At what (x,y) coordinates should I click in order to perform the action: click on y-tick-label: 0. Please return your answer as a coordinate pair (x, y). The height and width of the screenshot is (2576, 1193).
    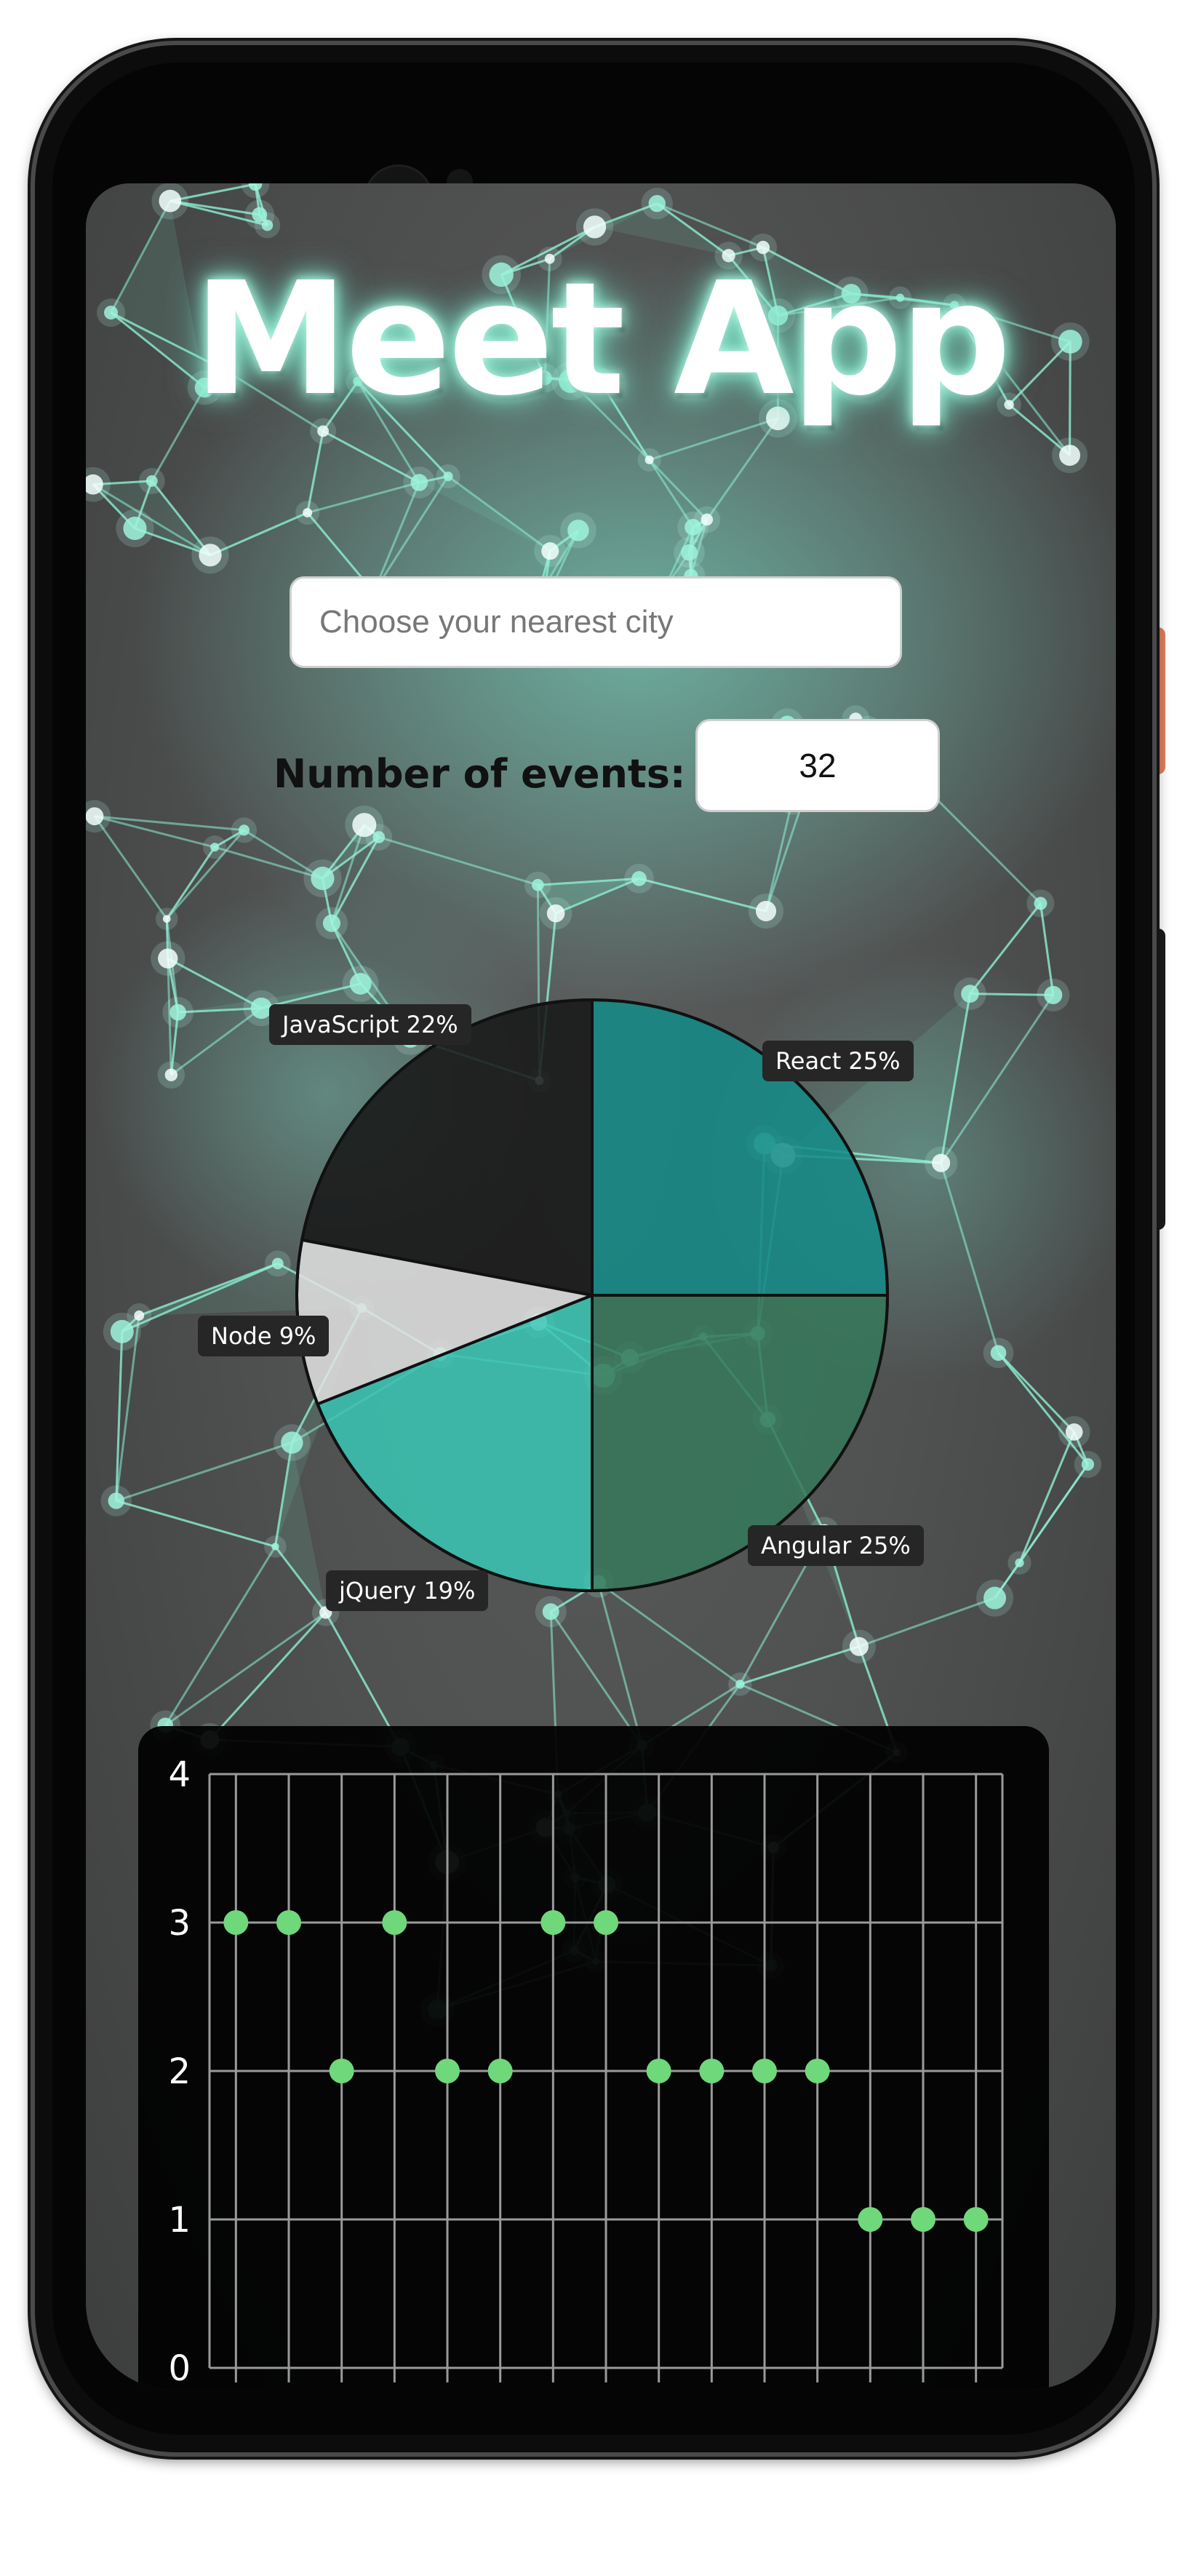
    Looking at the image, I should click on (179, 2368).